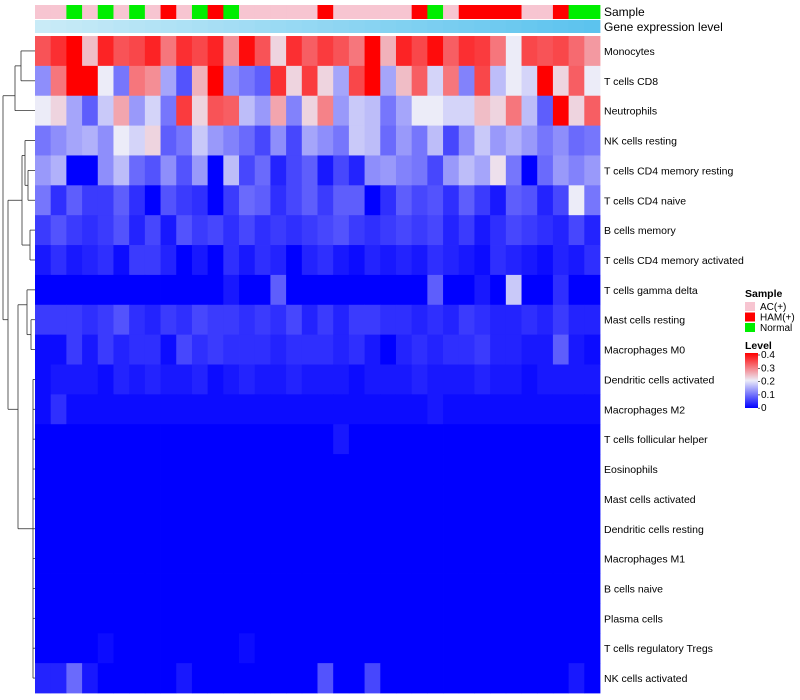 The height and width of the screenshot is (700, 800). Describe the element at coordinates (764, 294) in the screenshot. I see `legend-sample-title: Sample` at that location.